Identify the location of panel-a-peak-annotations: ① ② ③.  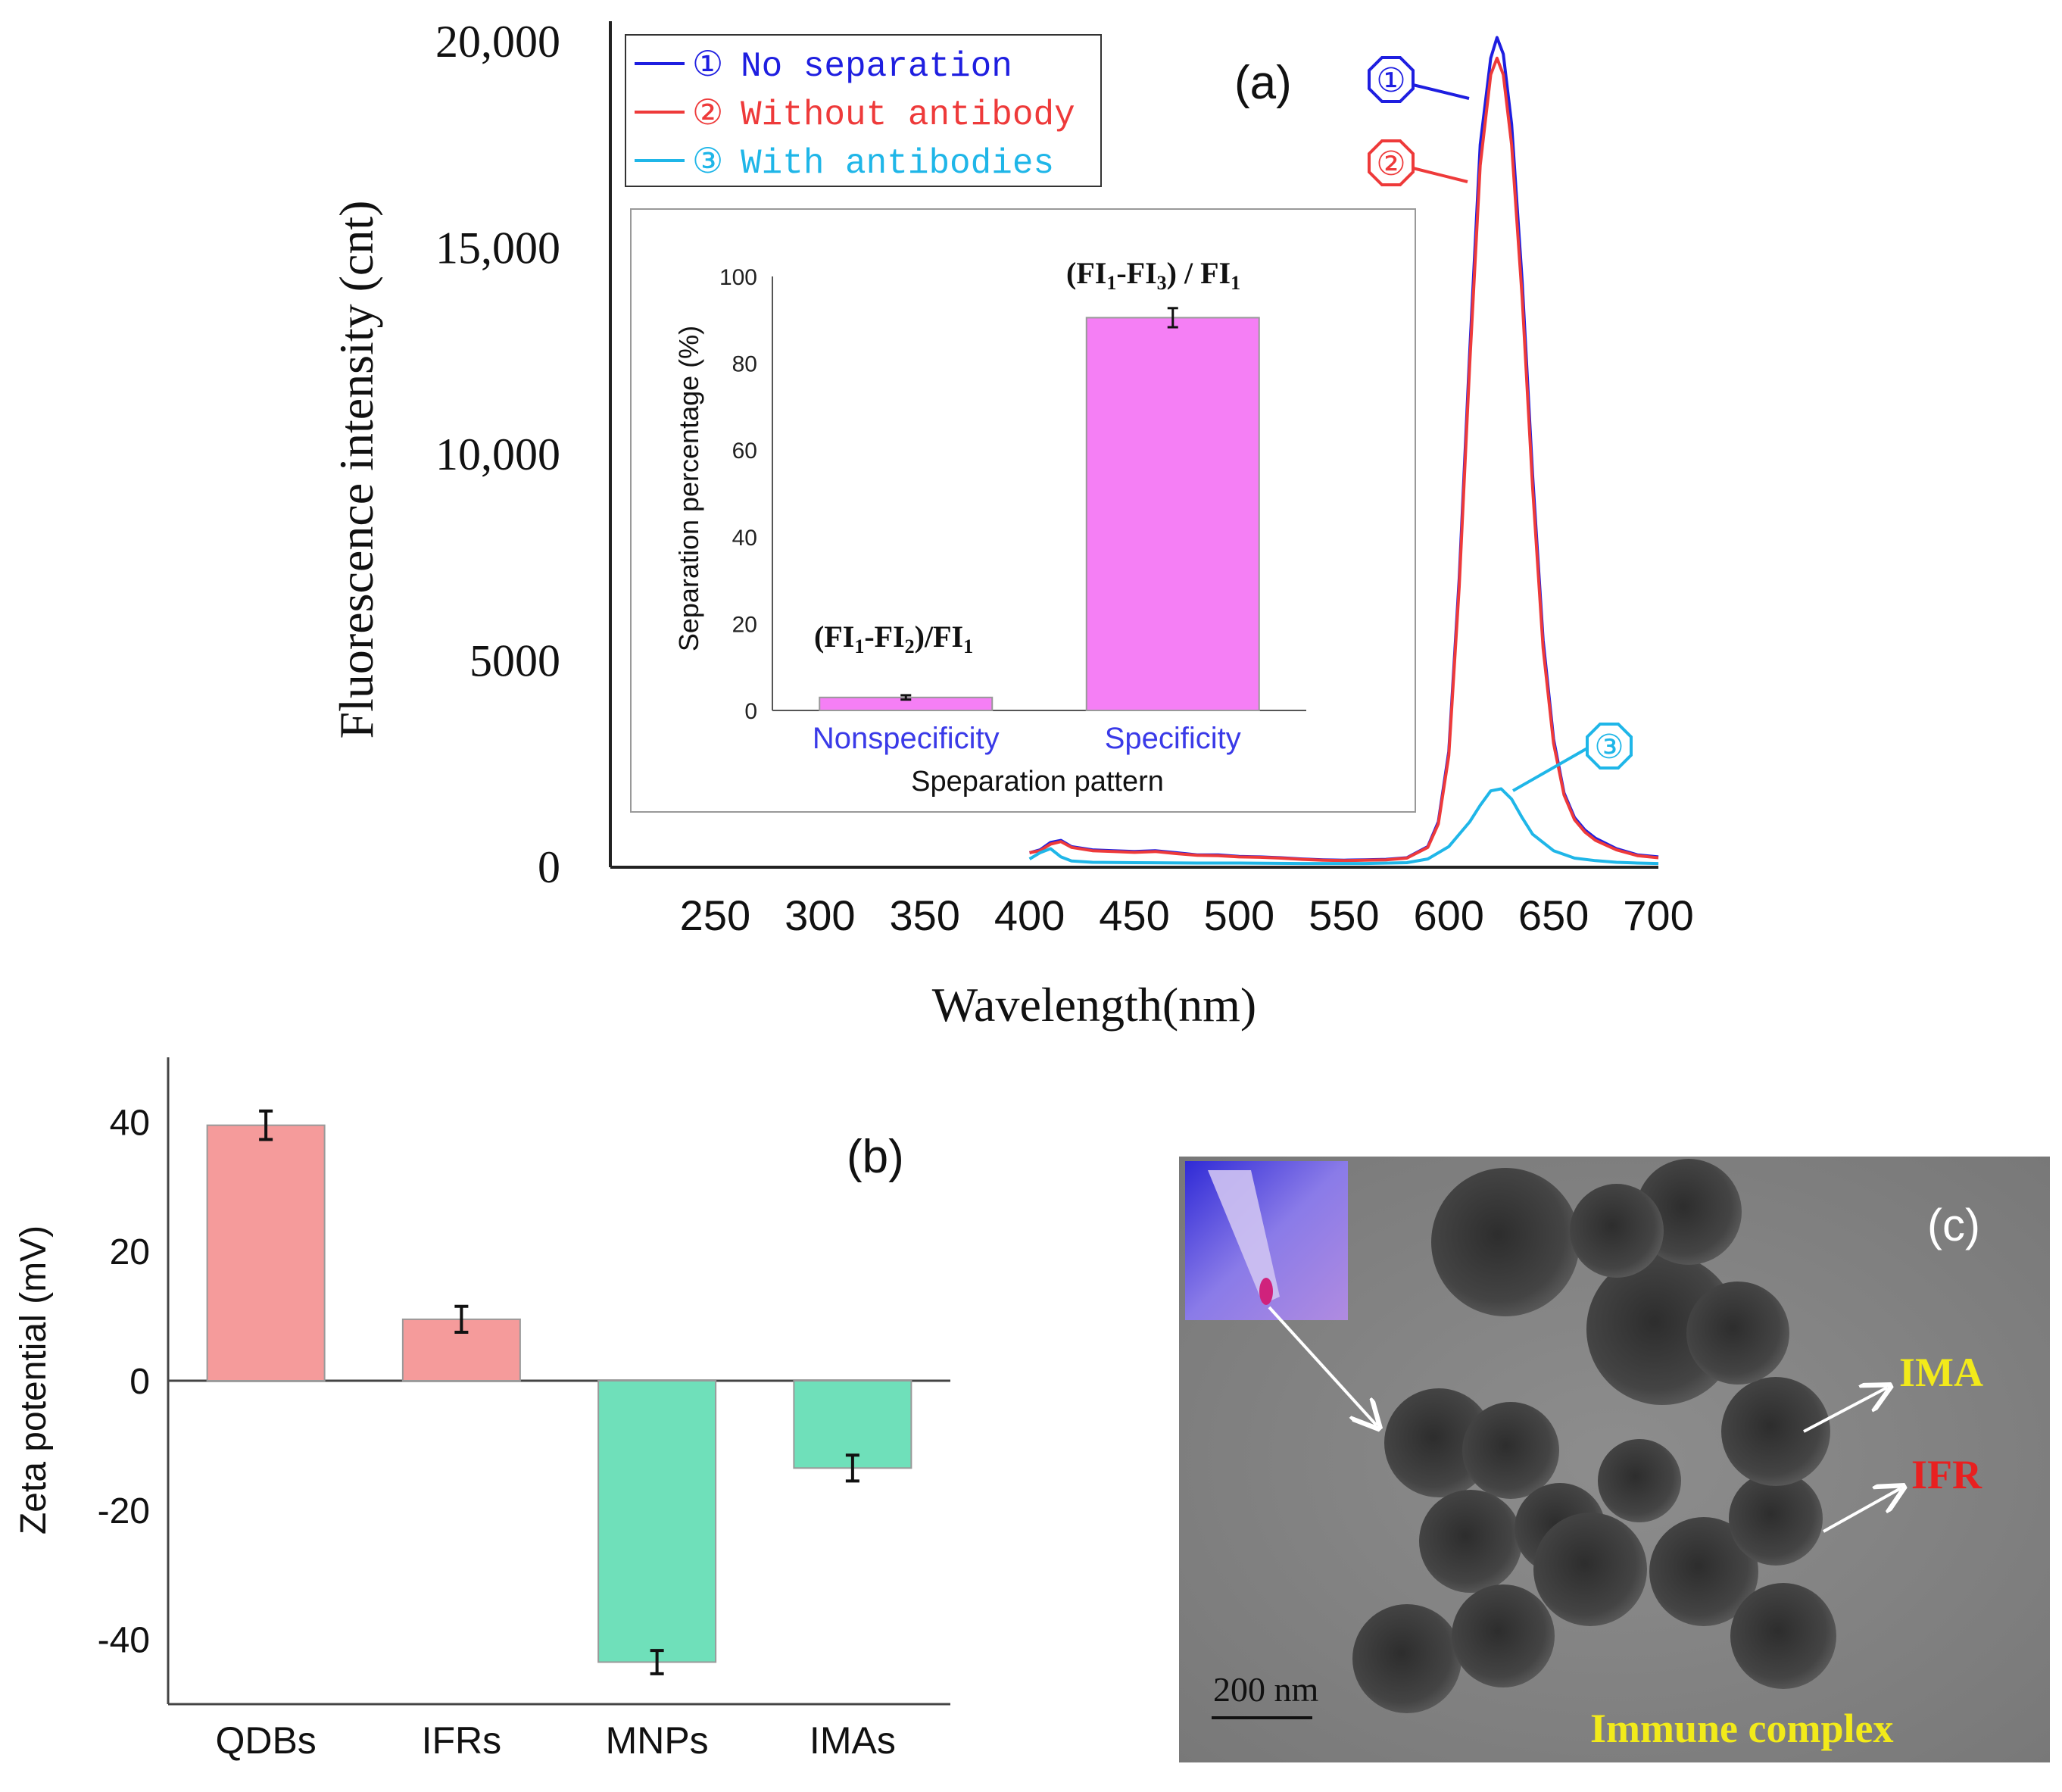
(1500, 424).